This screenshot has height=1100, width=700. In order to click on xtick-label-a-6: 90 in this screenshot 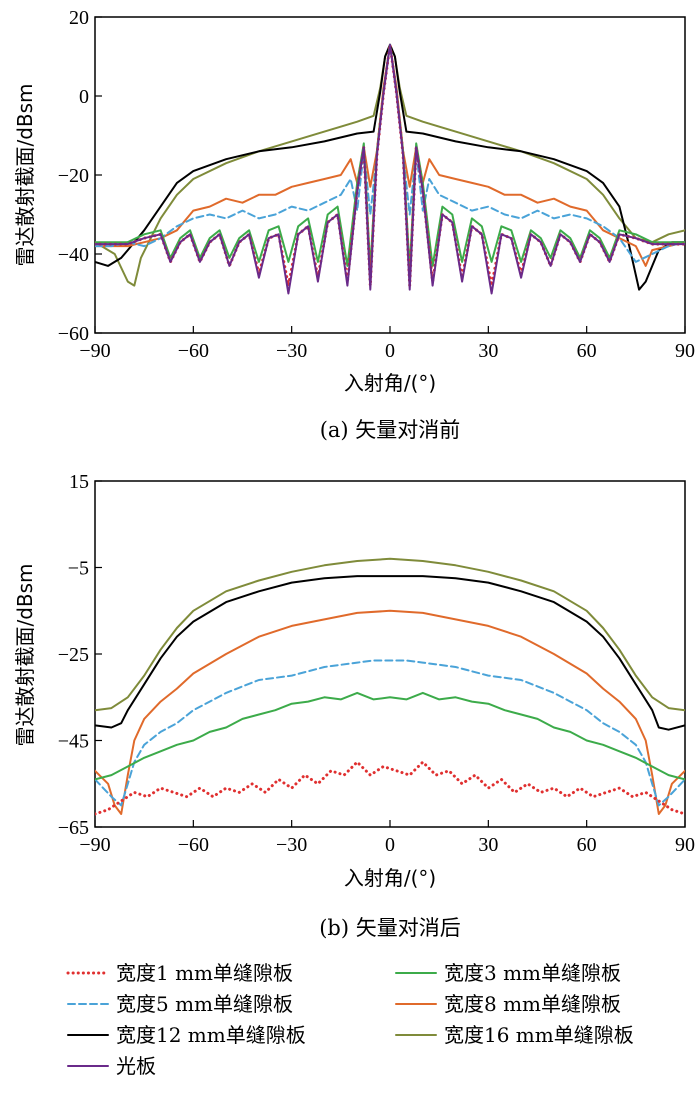, I will do `click(685, 351)`.